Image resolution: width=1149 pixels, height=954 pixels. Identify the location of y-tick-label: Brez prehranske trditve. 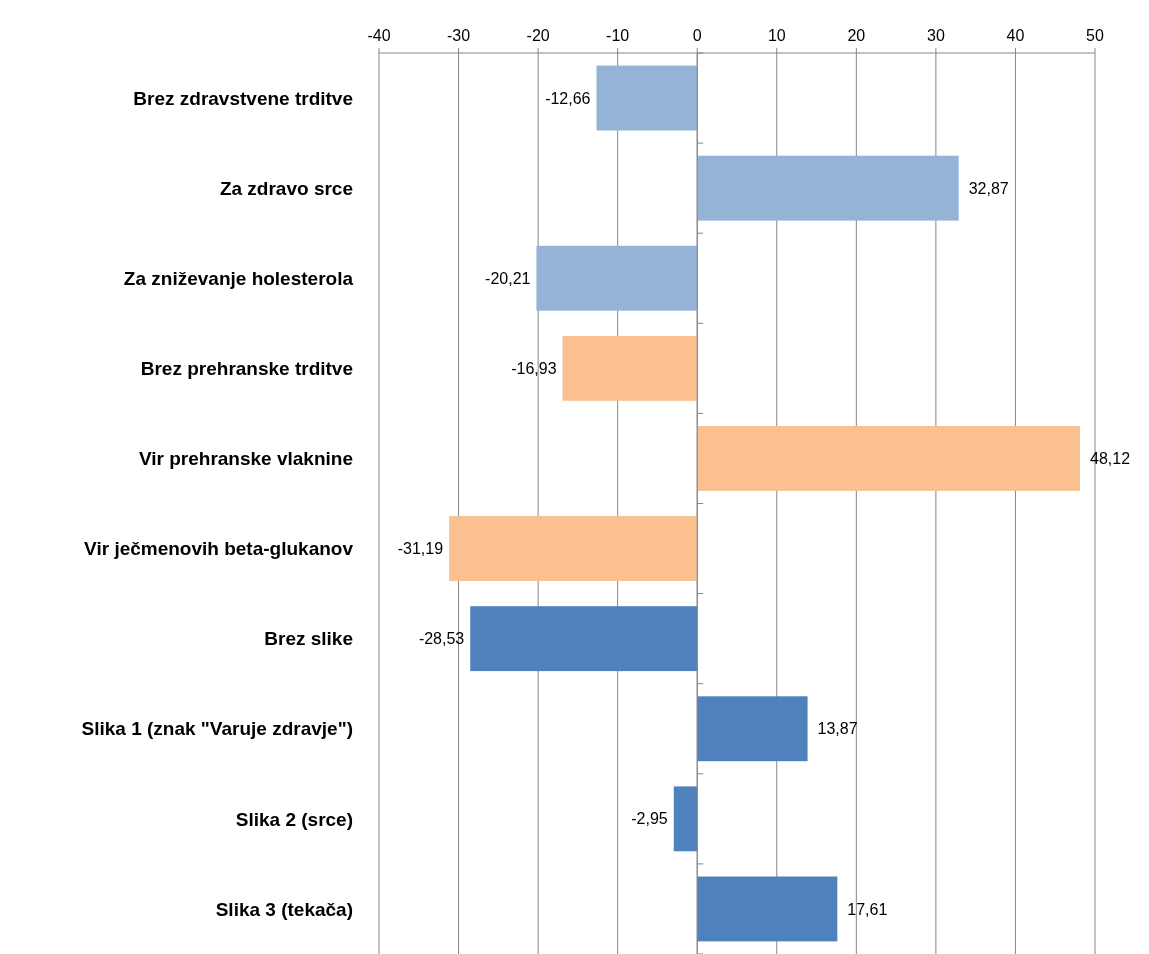
(246, 368).